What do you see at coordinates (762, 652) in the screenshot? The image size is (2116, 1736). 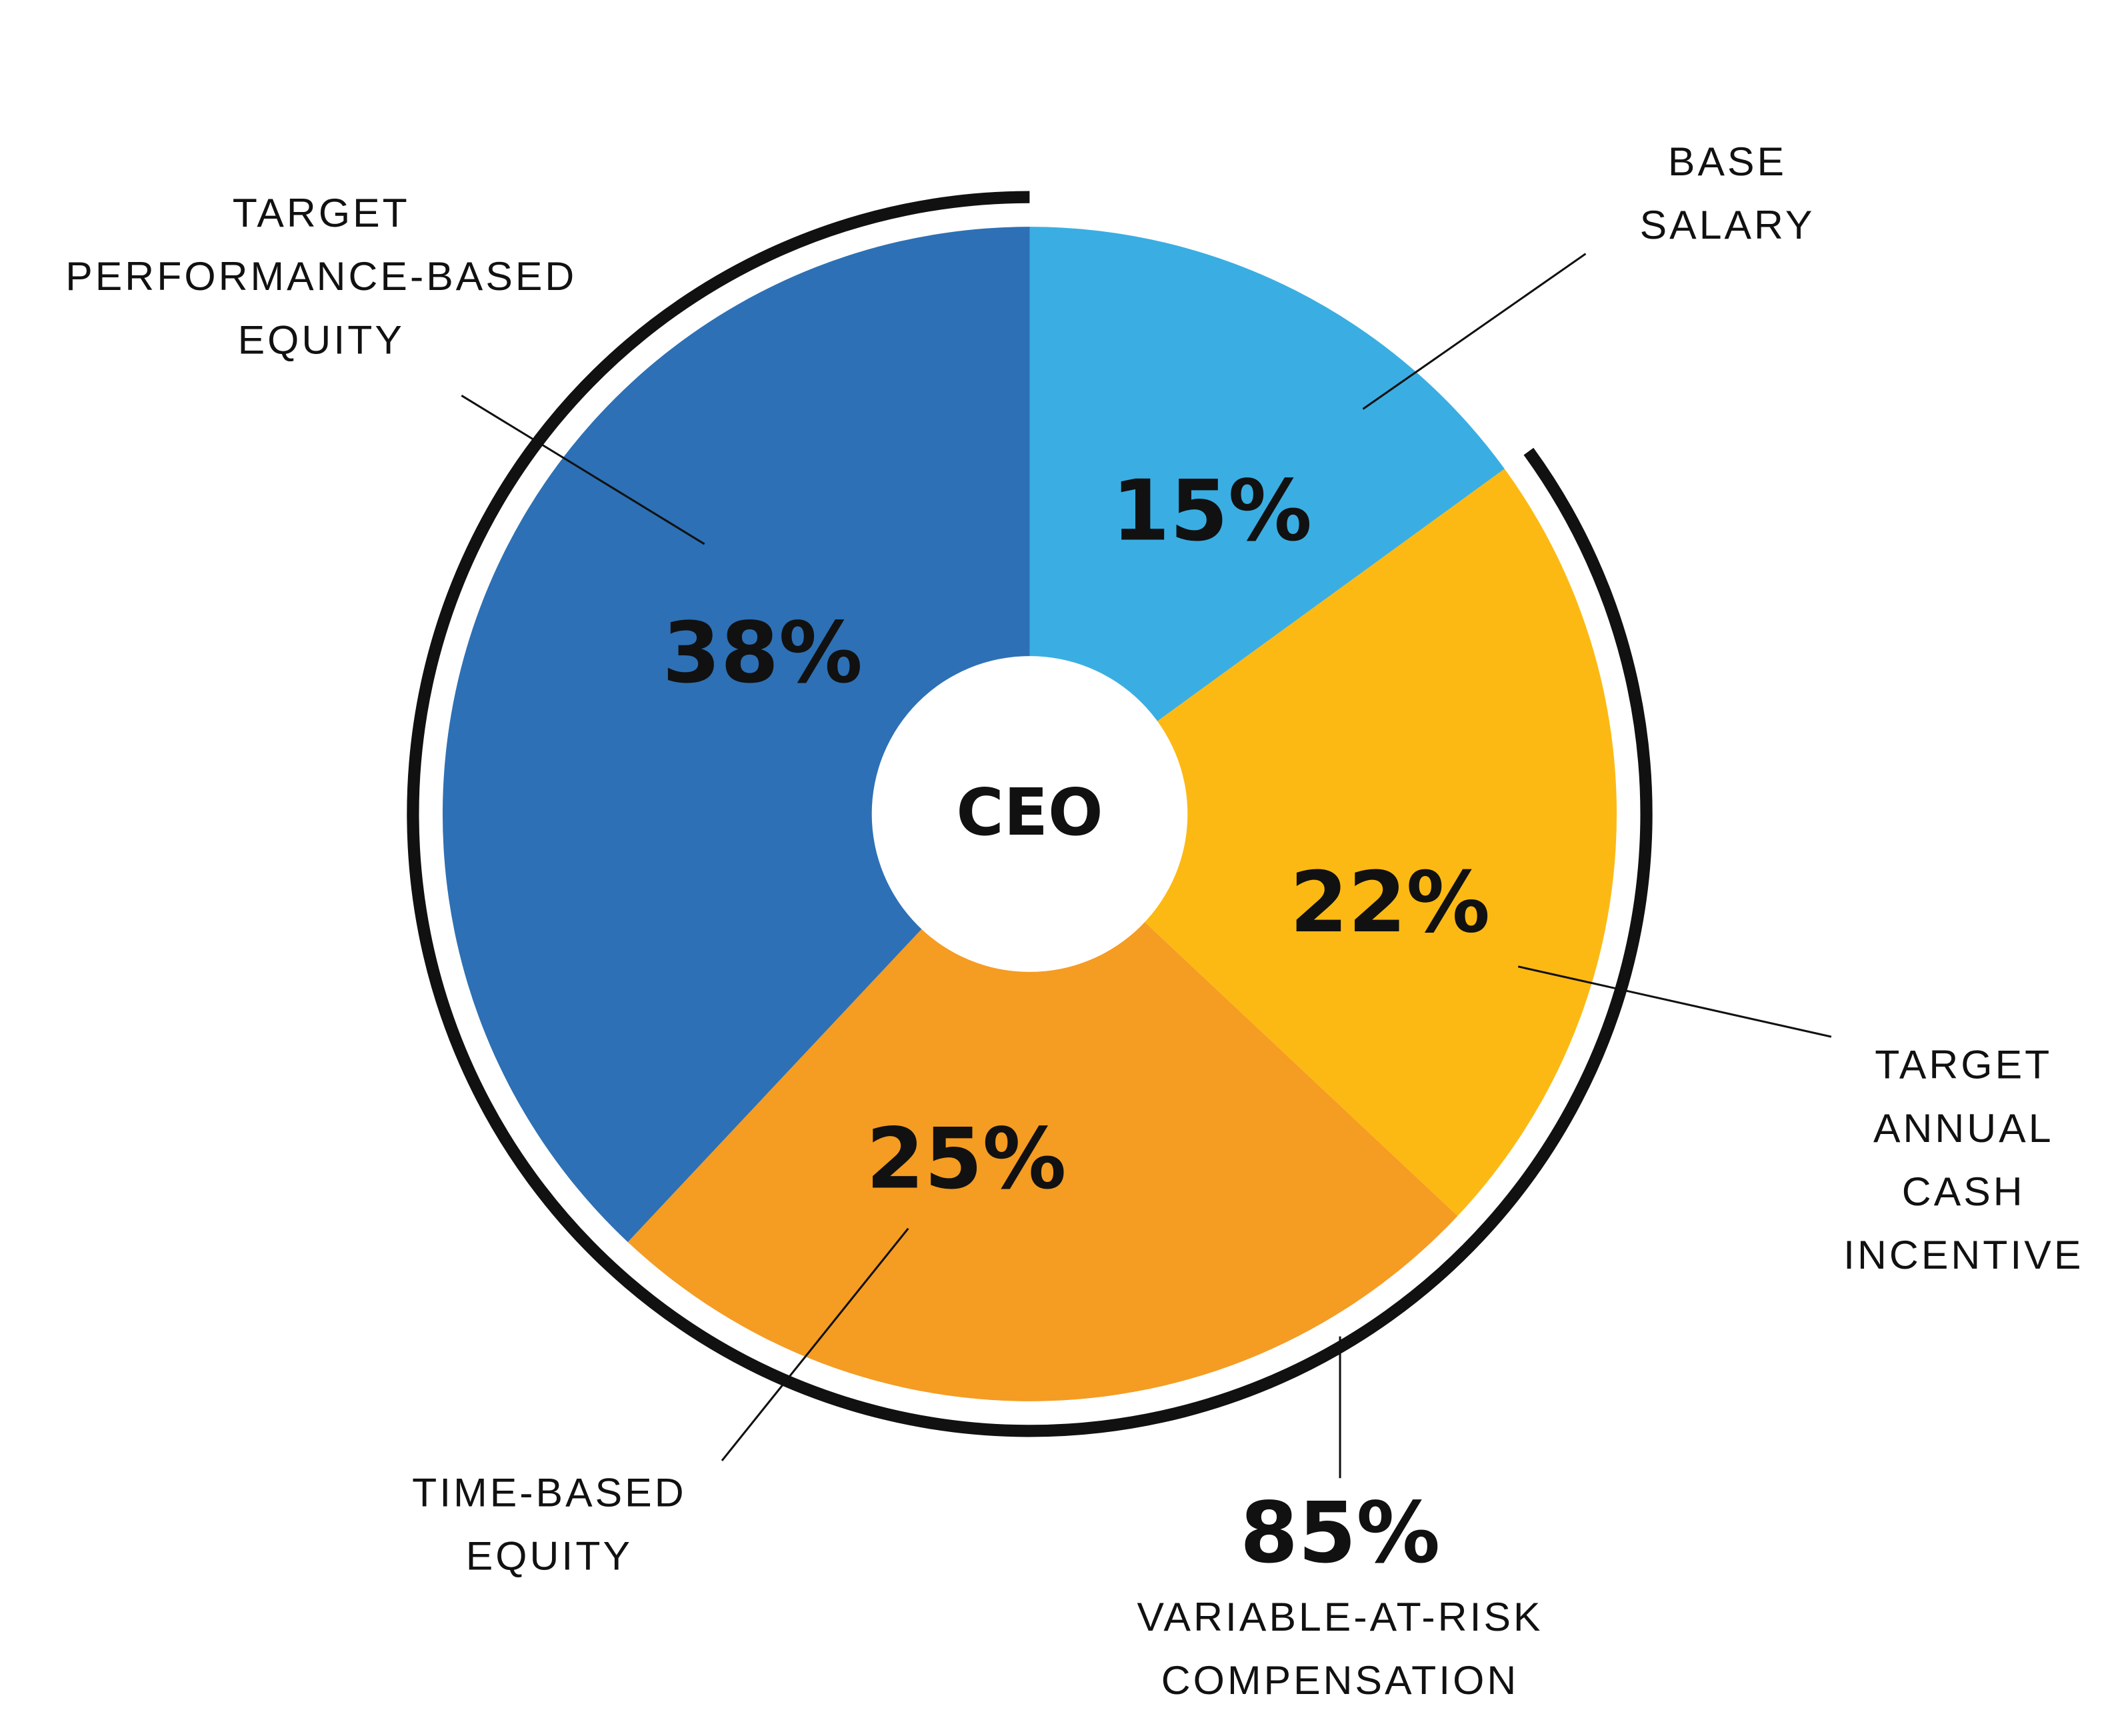 I see `value-label: 38%` at bounding box center [762, 652].